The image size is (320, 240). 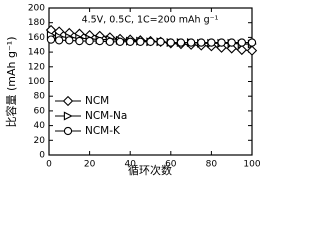 I want to click on x-tick-label: 80, so click(x=212, y=165).